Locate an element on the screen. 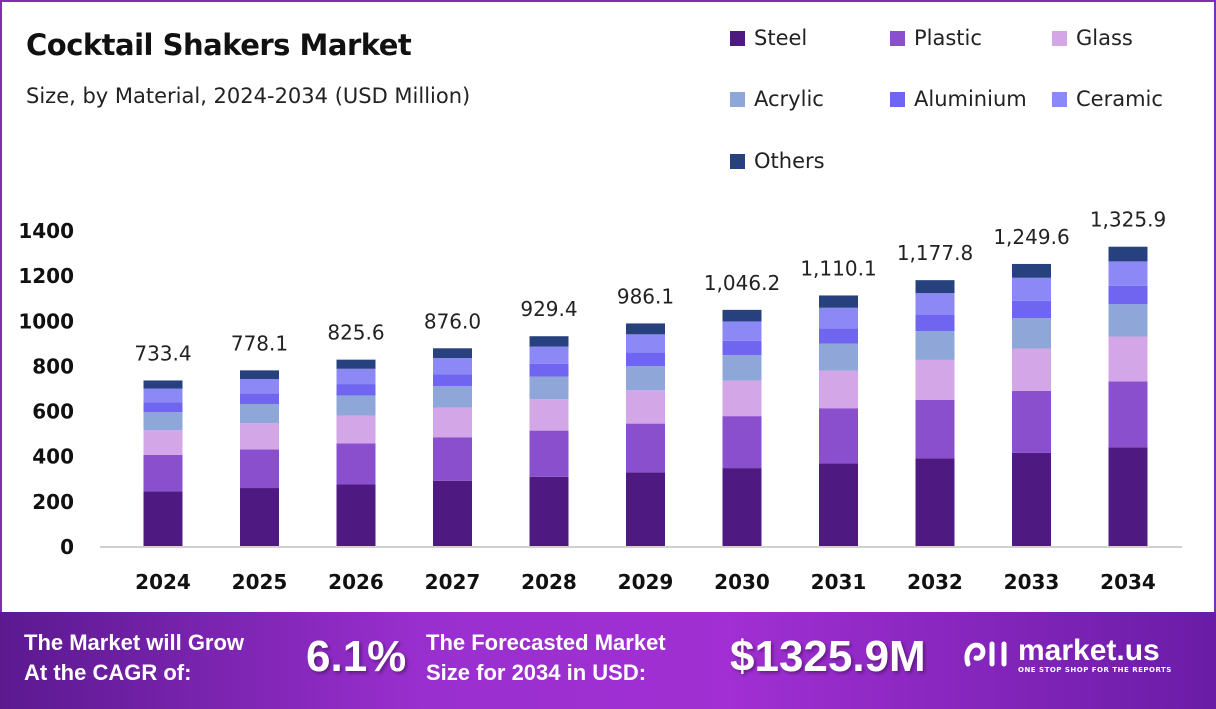  bar-segment-plastic-2028 is located at coordinates (549, 453).